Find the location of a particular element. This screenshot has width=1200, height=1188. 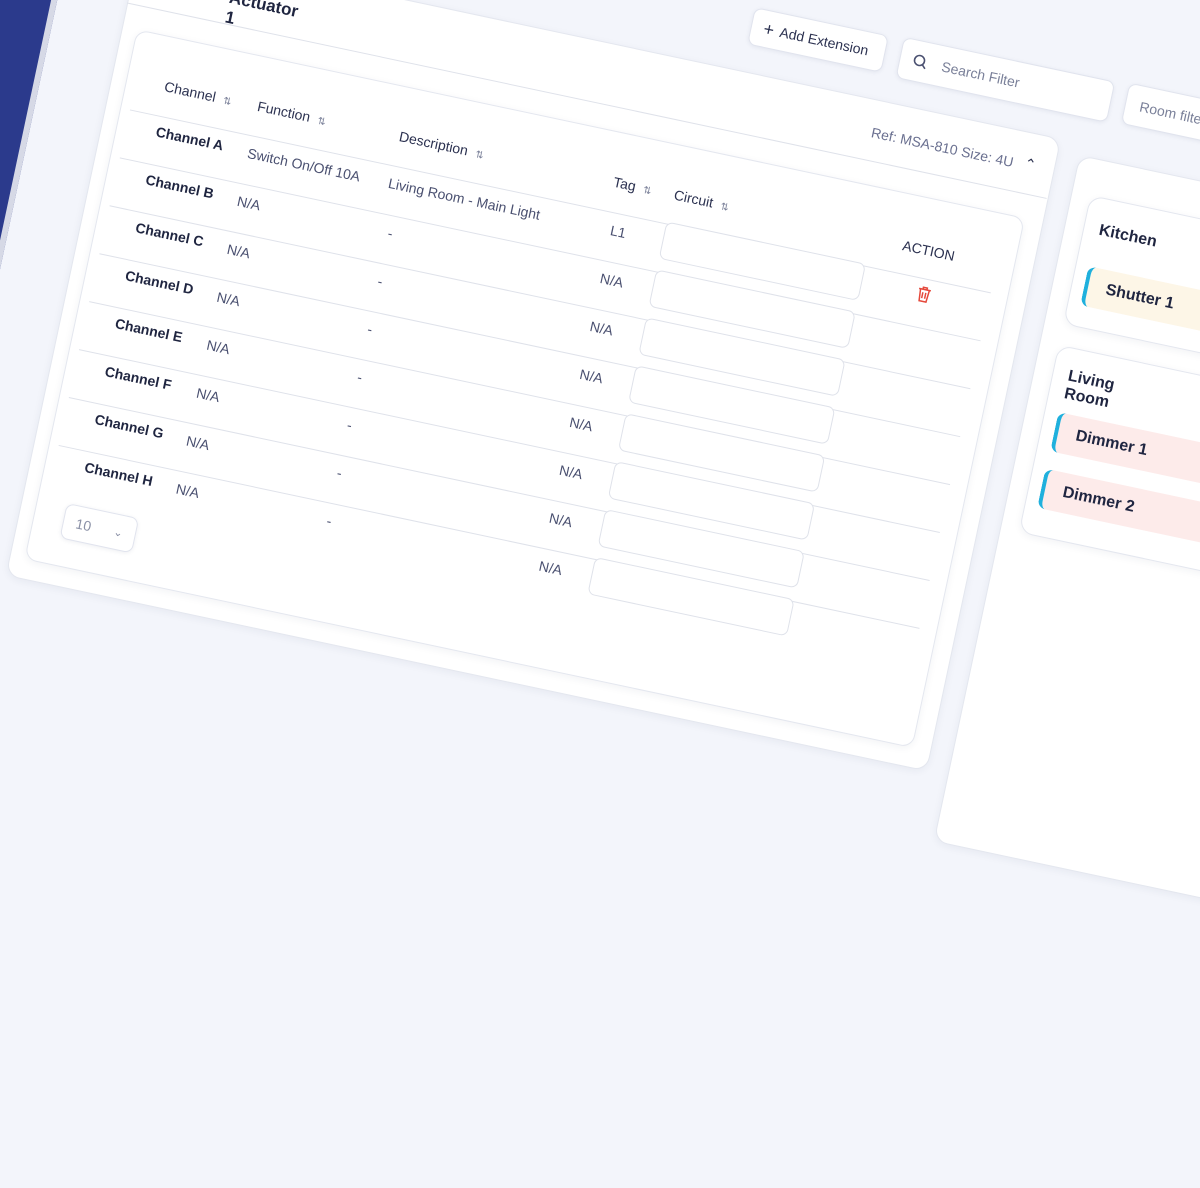

chevron-down-icon: ⌄ is located at coordinates (118, 532).